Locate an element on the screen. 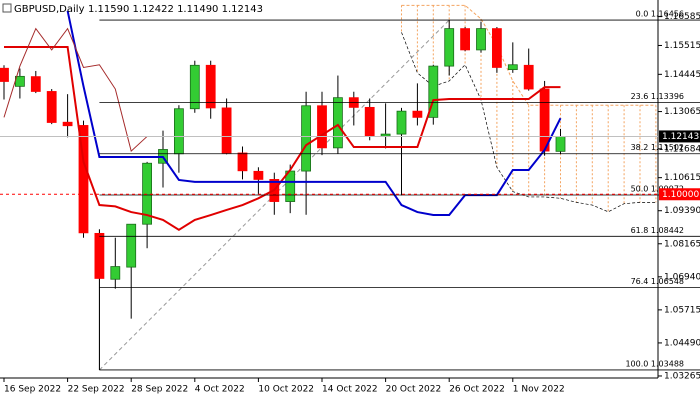 This screenshot has height=404, width=700. y-tick-label: 1.10615 is located at coordinates (682, 178).